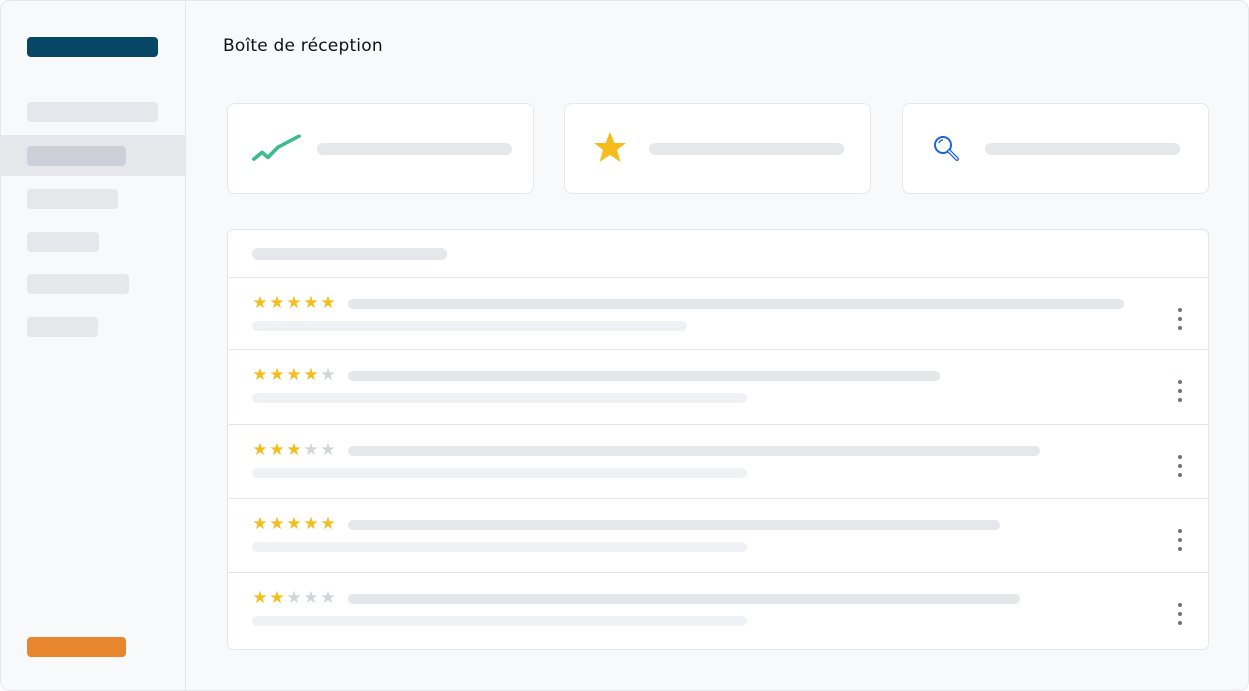  I want to click on trend-up-icon, so click(276, 147).